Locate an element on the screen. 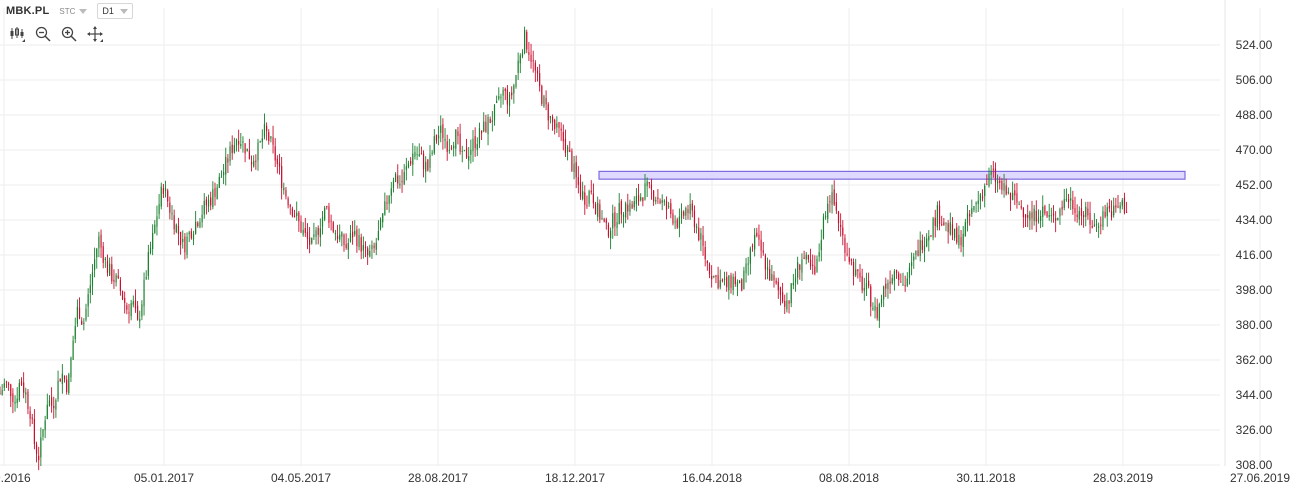 Image resolution: width=1301 pixels, height=493 pixels. zoom-out-icon is located at coordinates (43, 34).